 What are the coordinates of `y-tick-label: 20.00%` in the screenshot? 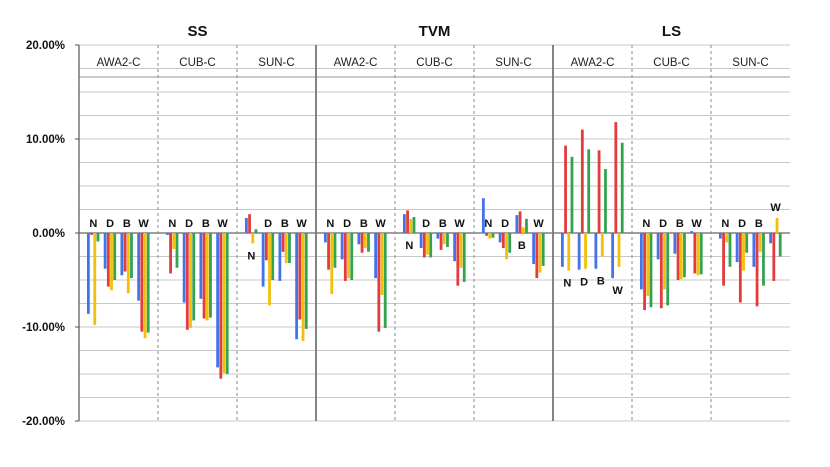 It's located at (45, 46).